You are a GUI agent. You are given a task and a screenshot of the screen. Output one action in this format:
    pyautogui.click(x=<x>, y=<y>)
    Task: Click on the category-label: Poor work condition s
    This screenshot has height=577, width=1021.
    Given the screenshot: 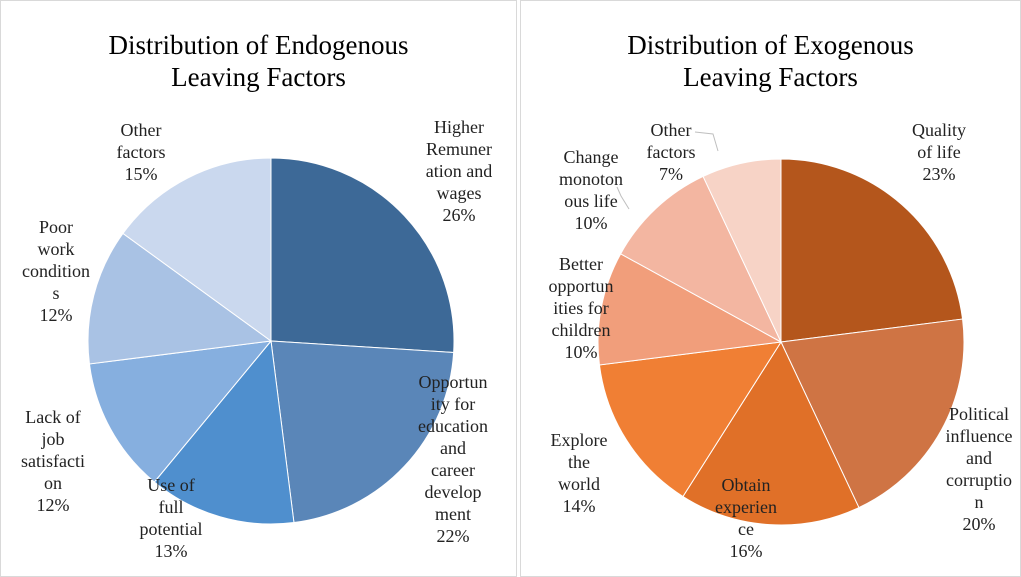 What is the action you would take?
    pyautogui.click(x=56, y=260)
    